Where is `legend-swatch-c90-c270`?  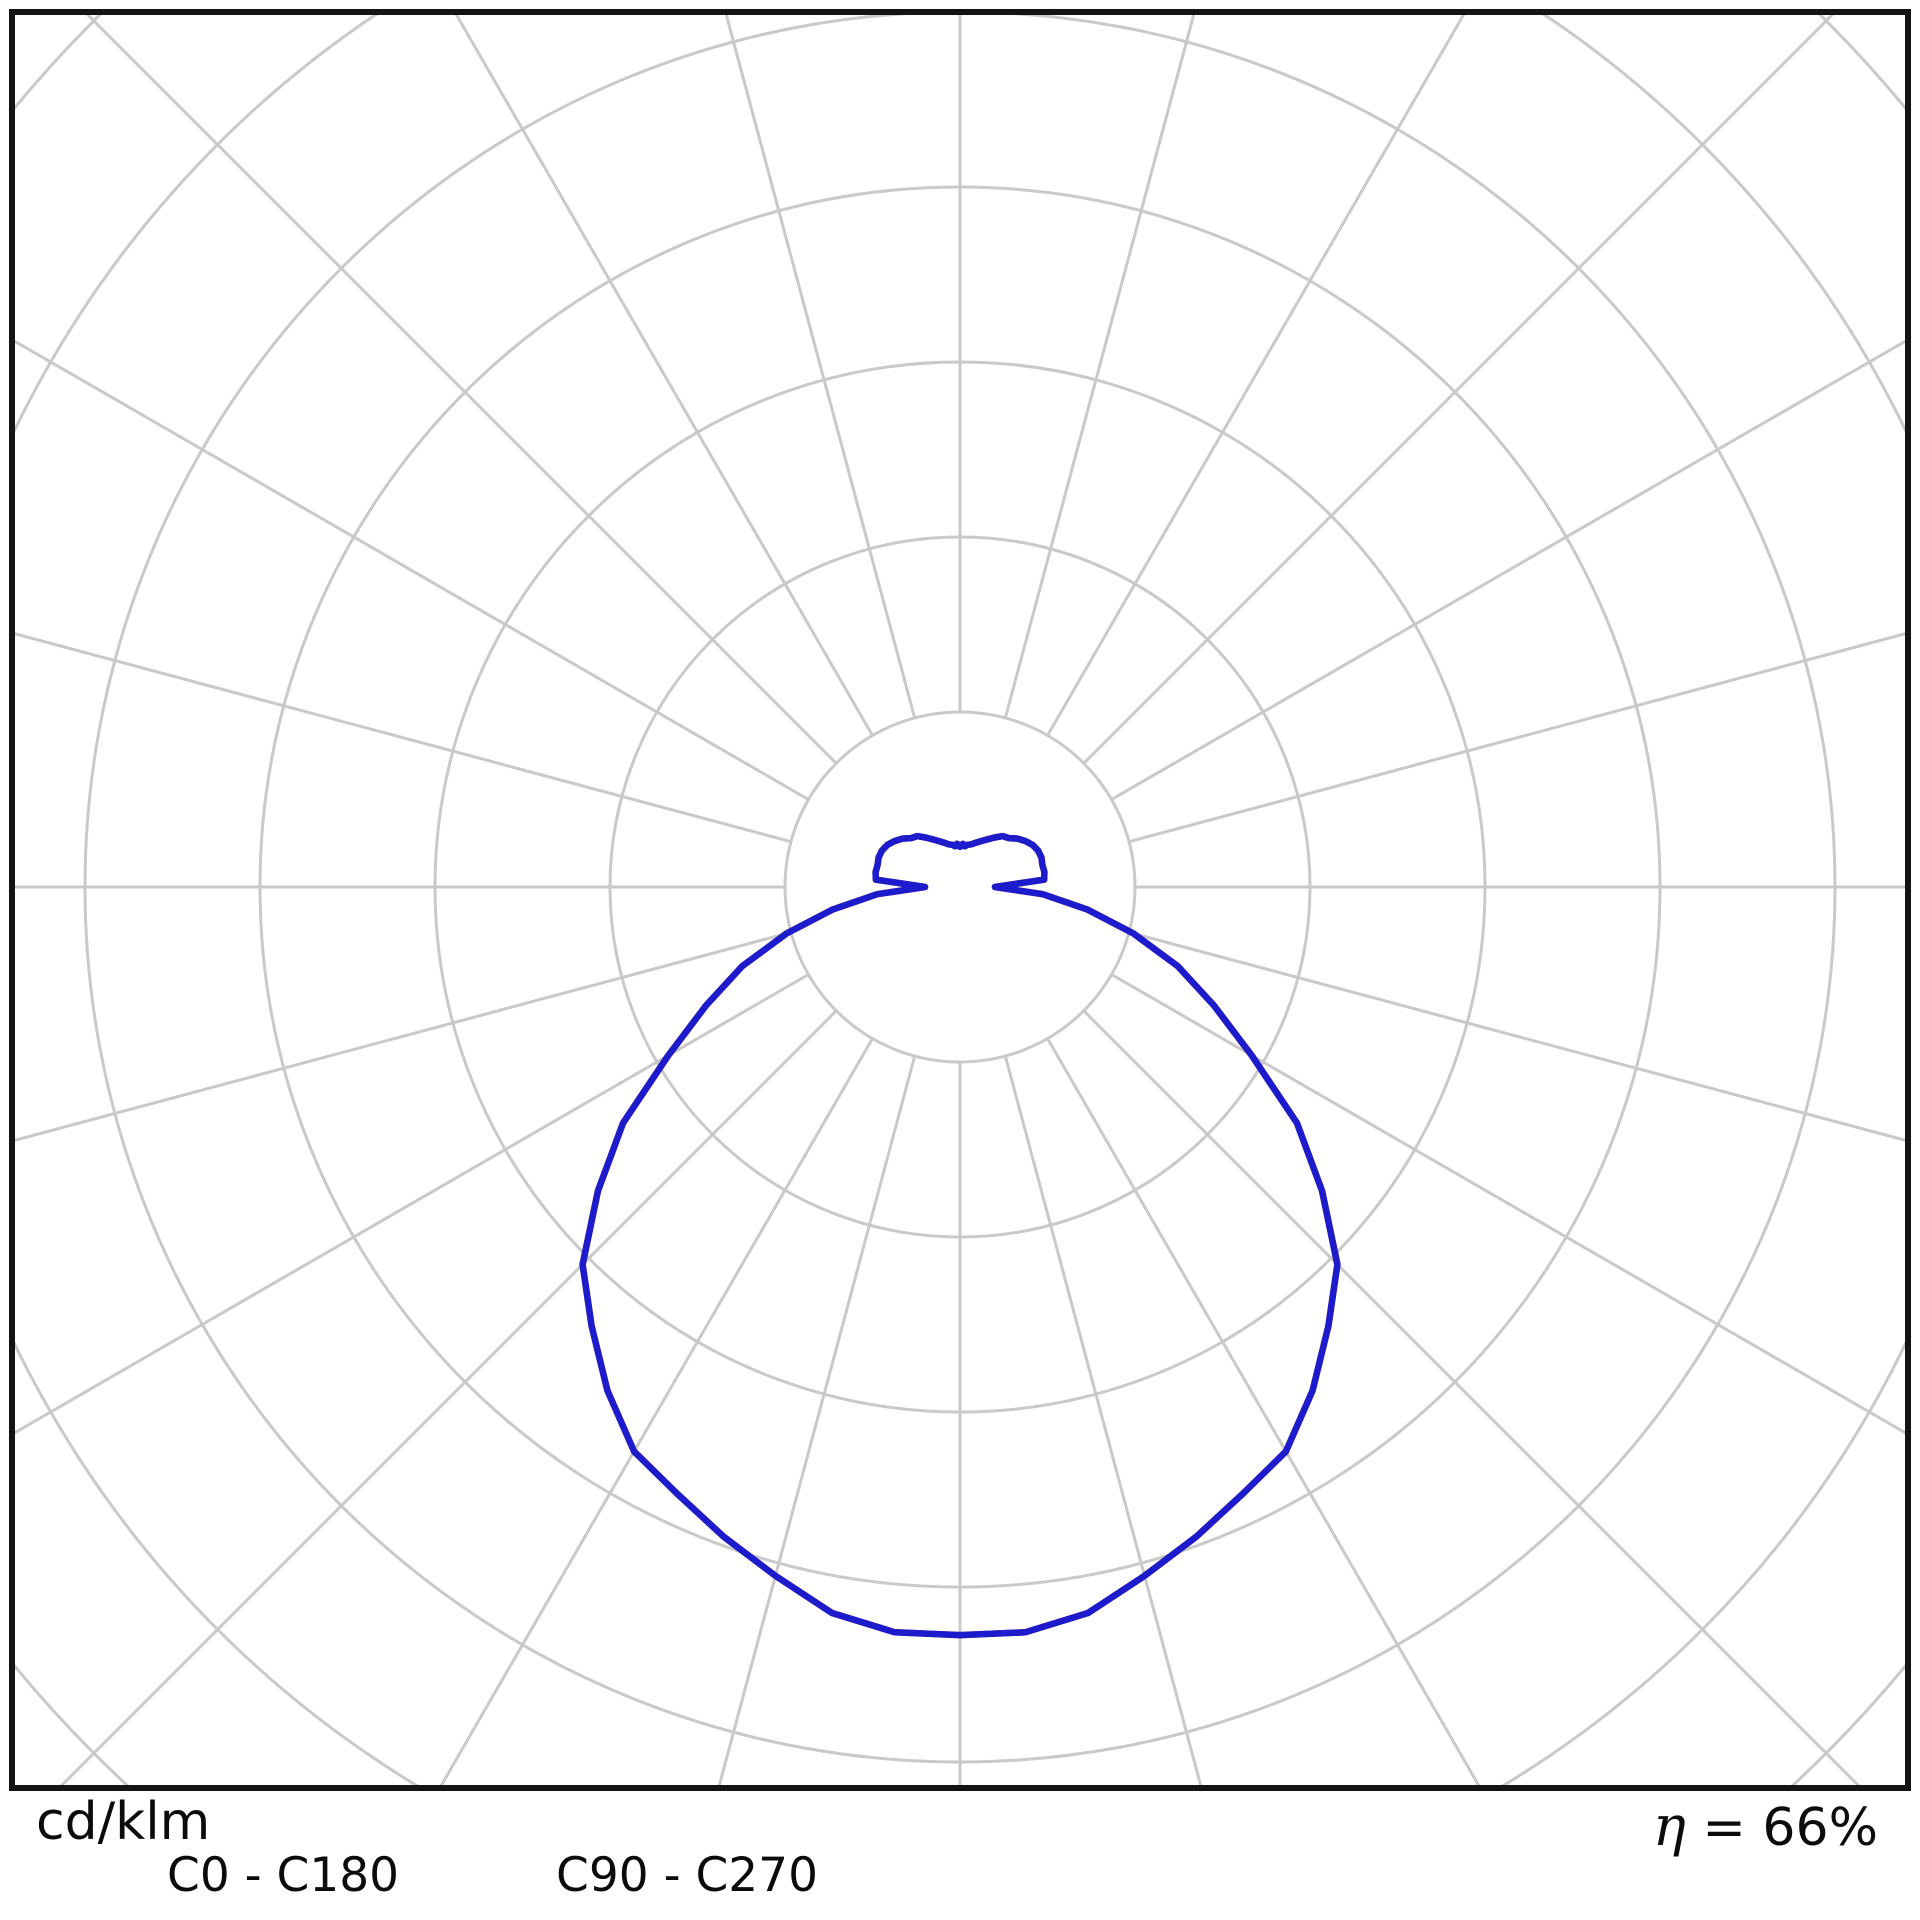 legend-swatch-c90-c270 is located at coordinates (478, 1872).